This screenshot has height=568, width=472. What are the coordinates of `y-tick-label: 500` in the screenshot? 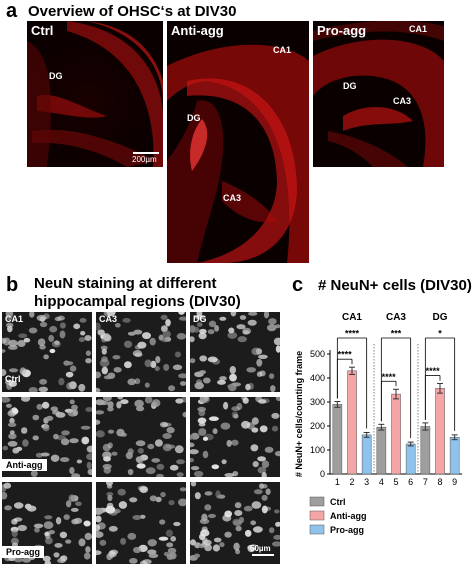 It's located at (317, 354).